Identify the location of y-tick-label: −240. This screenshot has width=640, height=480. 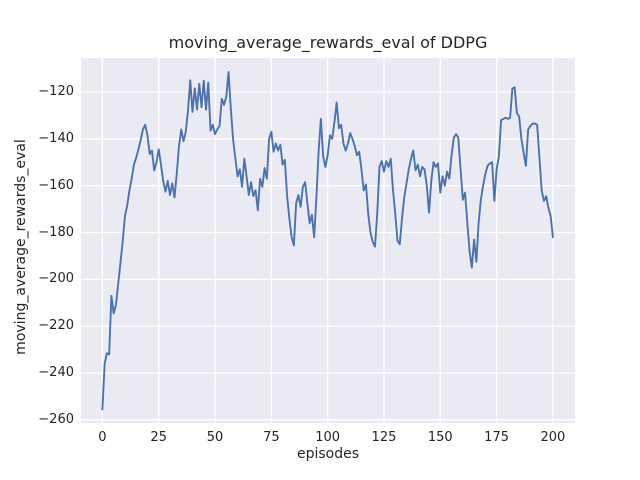
(56, 373).